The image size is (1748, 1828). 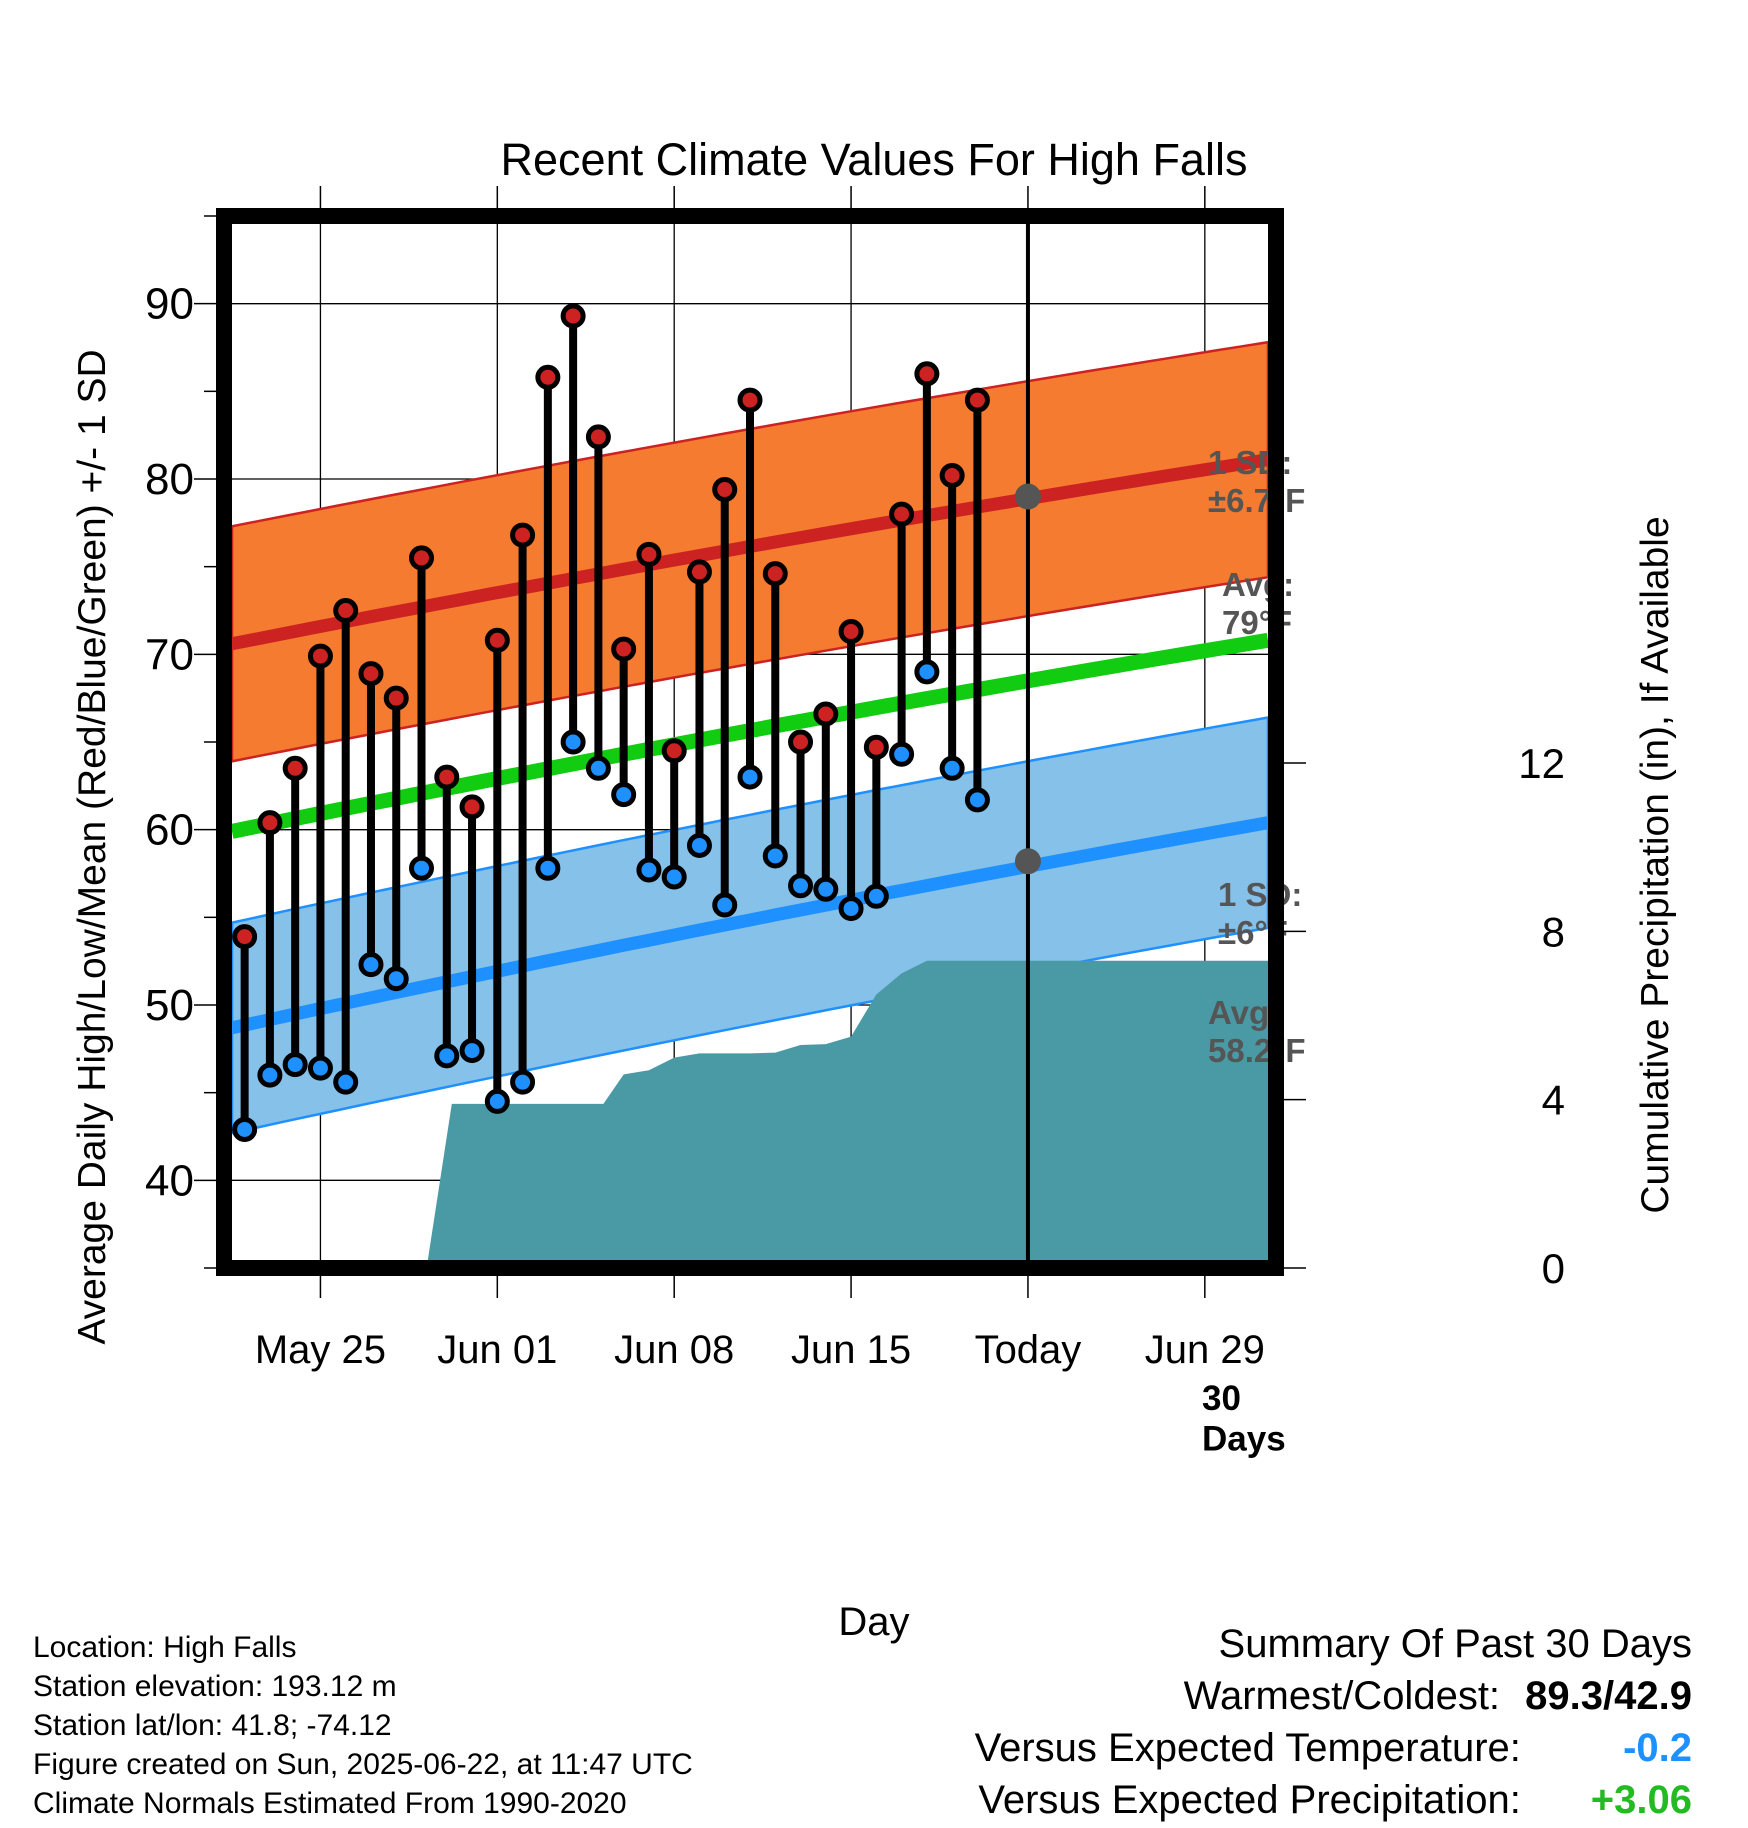 I want to click on today-days-annotation: 30 Days, so click(x=1244, y=1418).